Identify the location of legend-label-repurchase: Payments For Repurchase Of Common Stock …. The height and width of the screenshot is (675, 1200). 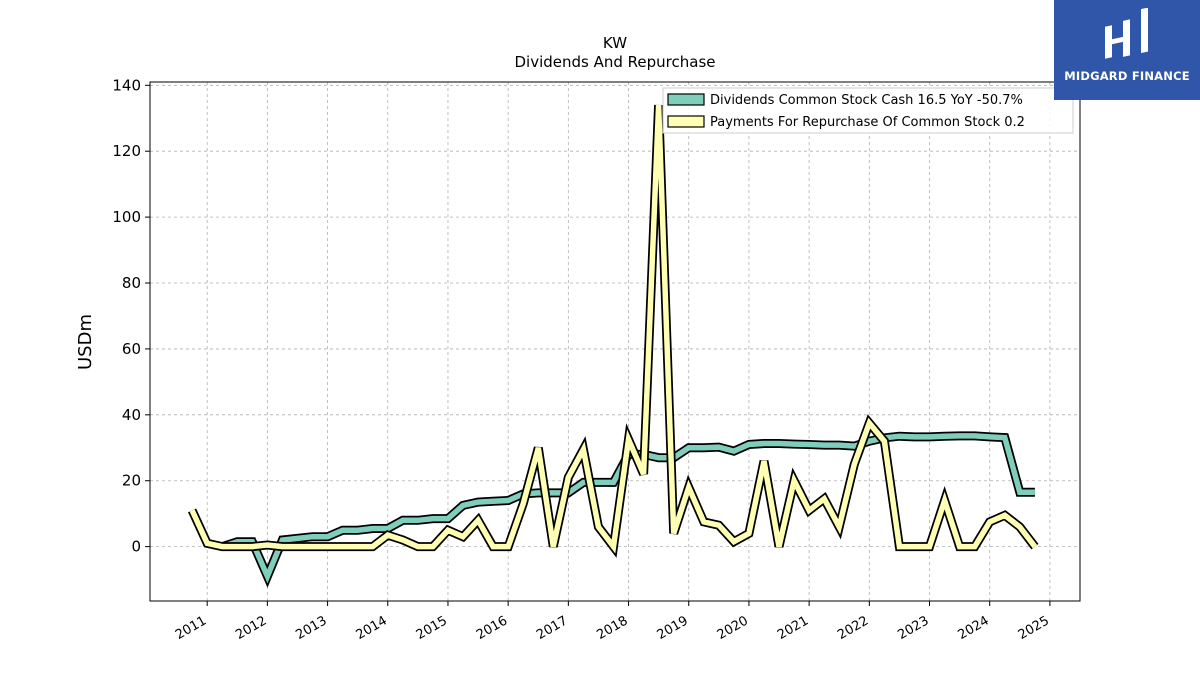
(867, 122).